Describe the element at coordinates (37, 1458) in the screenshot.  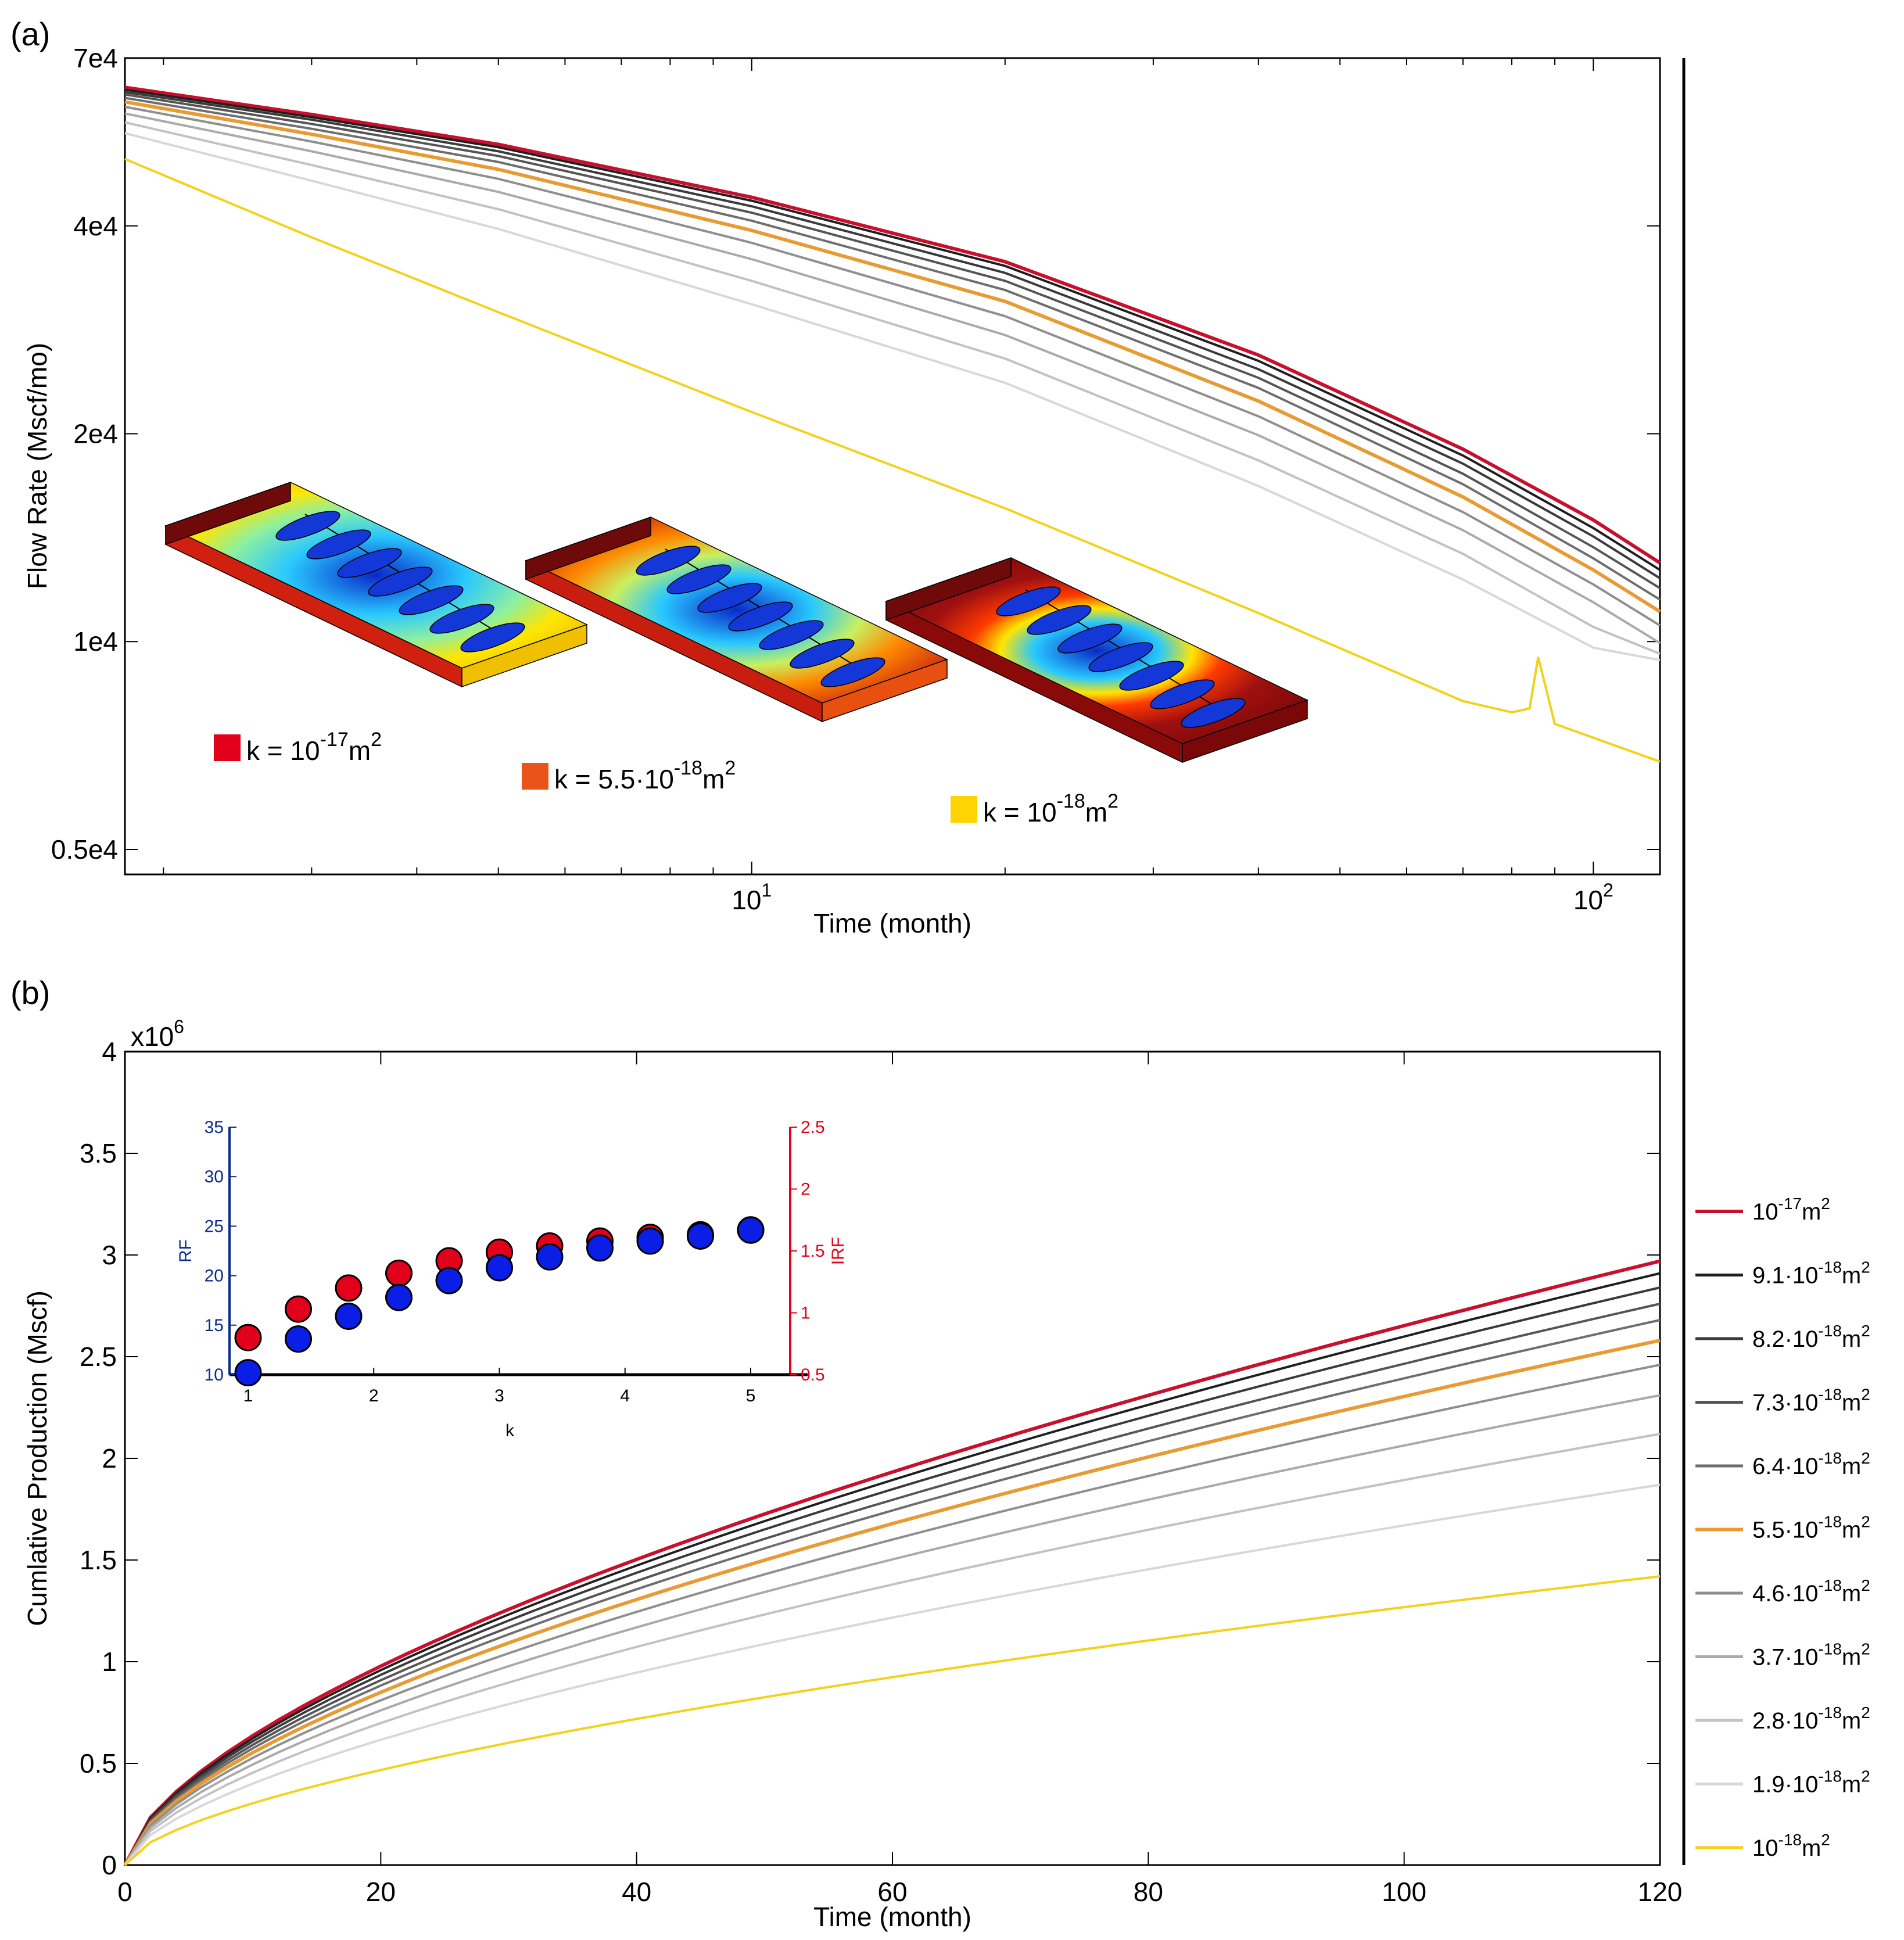
I see `y-axis-label-b: Cumlative Production (Mscf)` at that location.